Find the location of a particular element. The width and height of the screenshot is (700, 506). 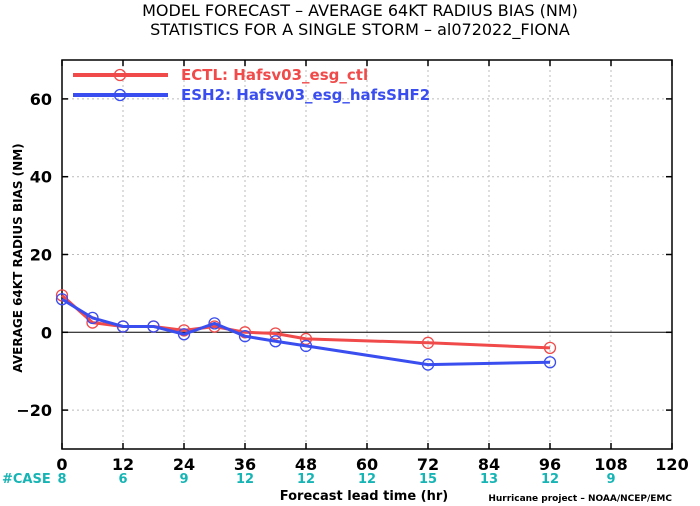

case-count: 13 is located at coordinates (489, 479).